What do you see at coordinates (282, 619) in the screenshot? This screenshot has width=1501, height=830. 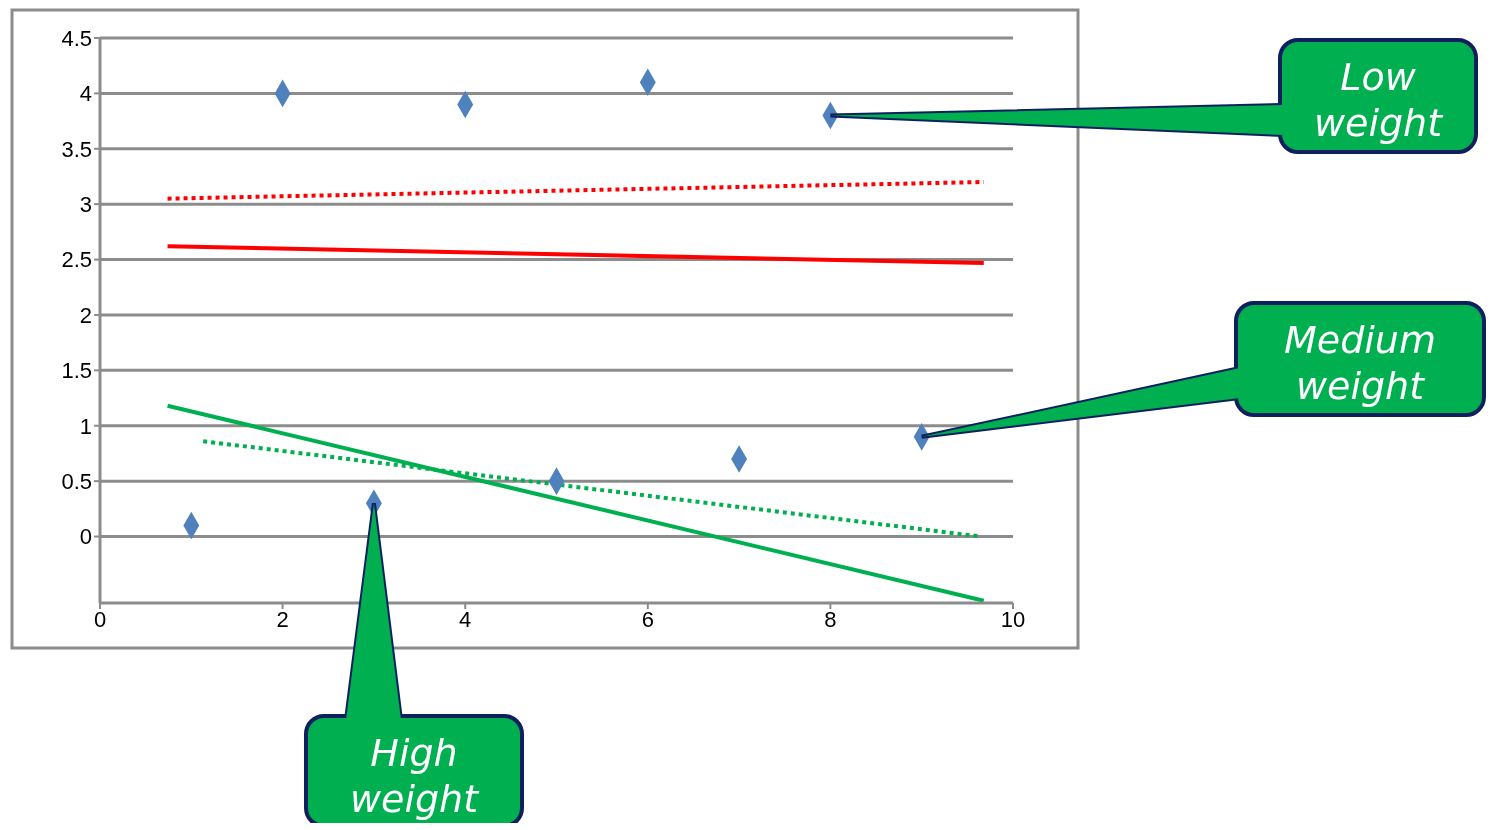 I see `x-tick-label: 2` at bounding box center [282, 619].